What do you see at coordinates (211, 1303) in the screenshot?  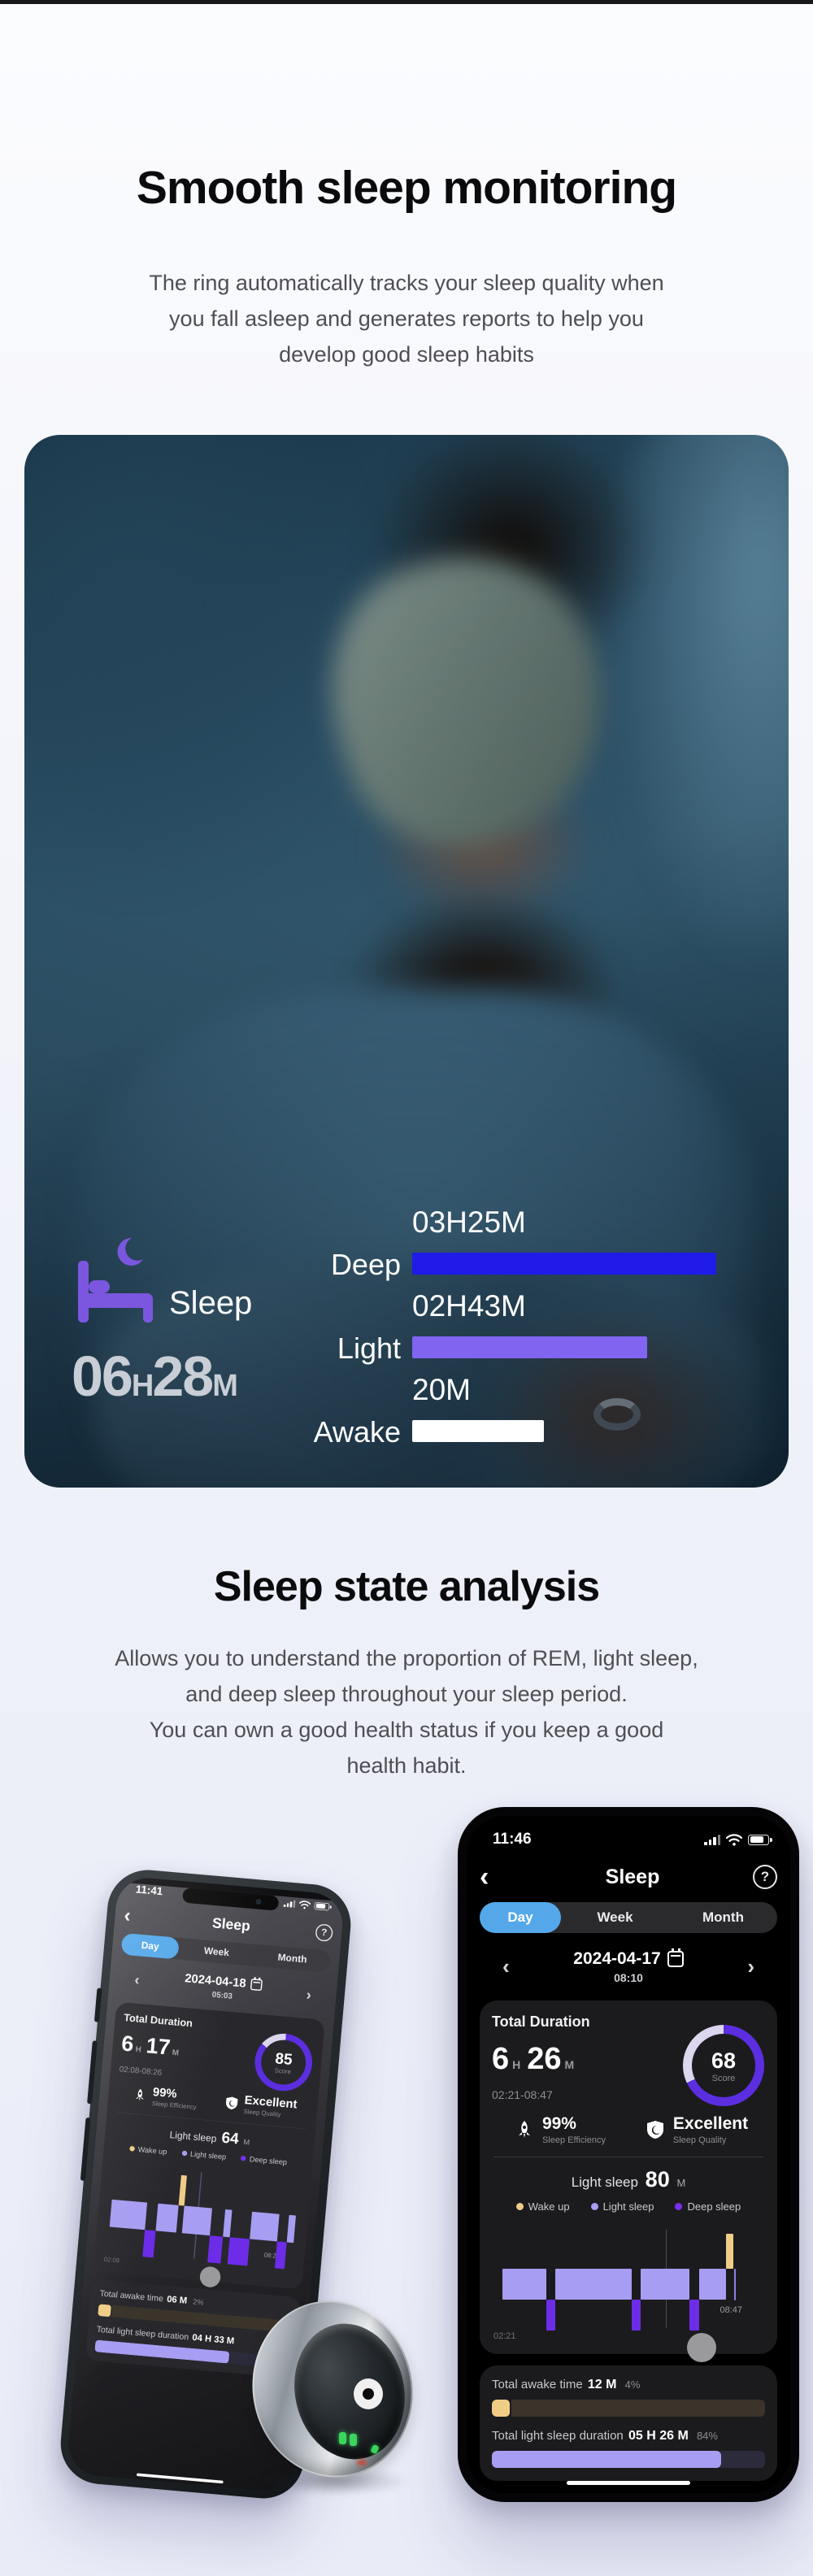 I see `overlay-sleep-label: Sleep` at bounding box center [211, 1303].